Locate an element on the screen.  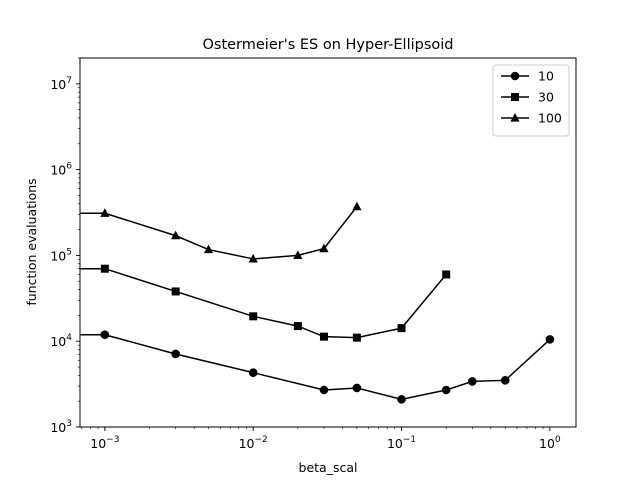
x-tick-label: 10⁻¹ is located at coordinates (401, 443).